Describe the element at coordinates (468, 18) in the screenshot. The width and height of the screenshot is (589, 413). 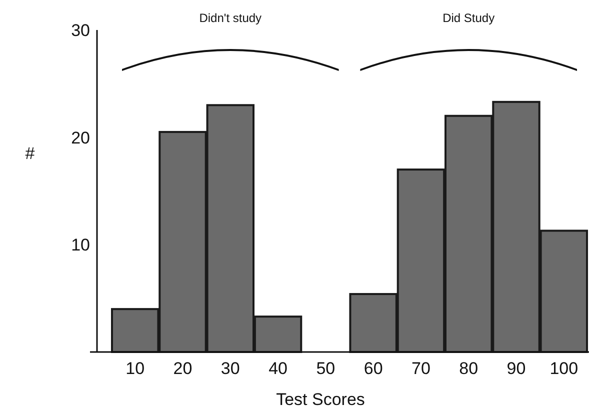
I see `text: Did Study` at that location.